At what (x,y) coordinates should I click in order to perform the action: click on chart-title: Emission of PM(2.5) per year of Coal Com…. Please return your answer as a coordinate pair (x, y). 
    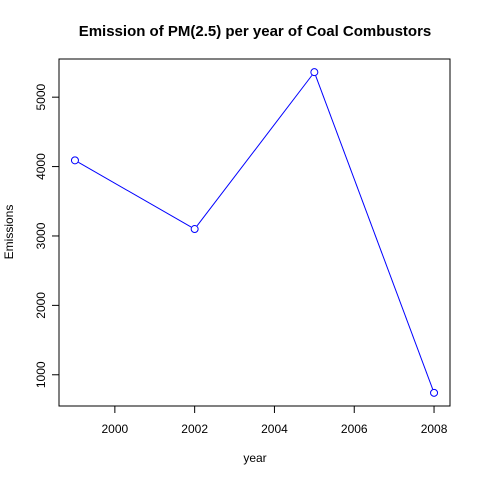
    Looking at the image, I should click on (255, 31).